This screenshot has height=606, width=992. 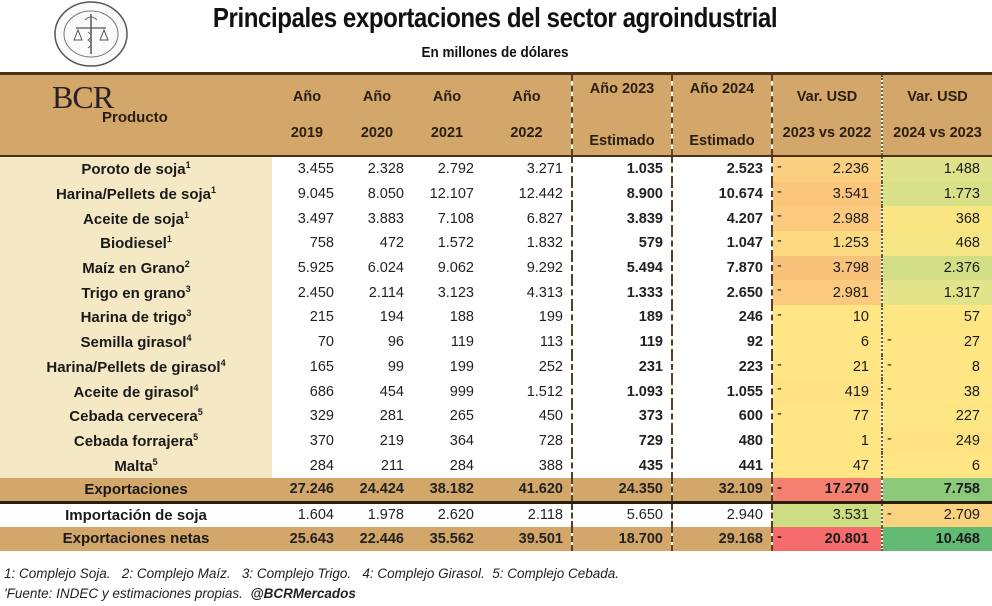 What do you see at coordinates (936, 169) in the screenshot?
I see `cell-var-2024-vs-2023: 1.488` at bounding box center [936, 169].